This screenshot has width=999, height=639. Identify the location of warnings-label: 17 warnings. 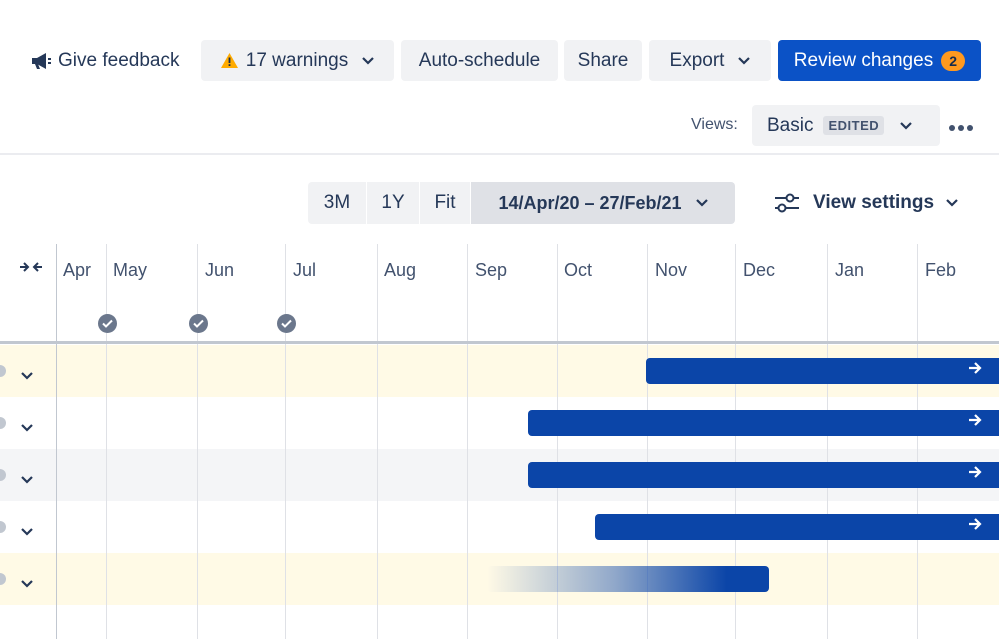
(297, 60).